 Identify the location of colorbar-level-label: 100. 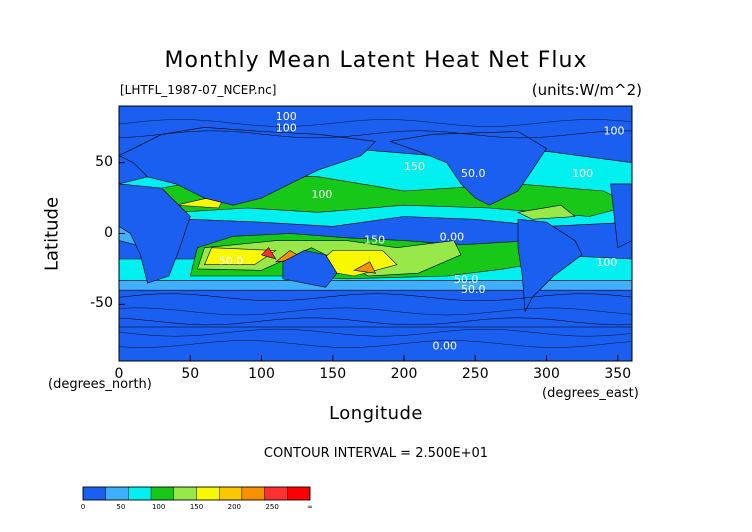
(158, 507).